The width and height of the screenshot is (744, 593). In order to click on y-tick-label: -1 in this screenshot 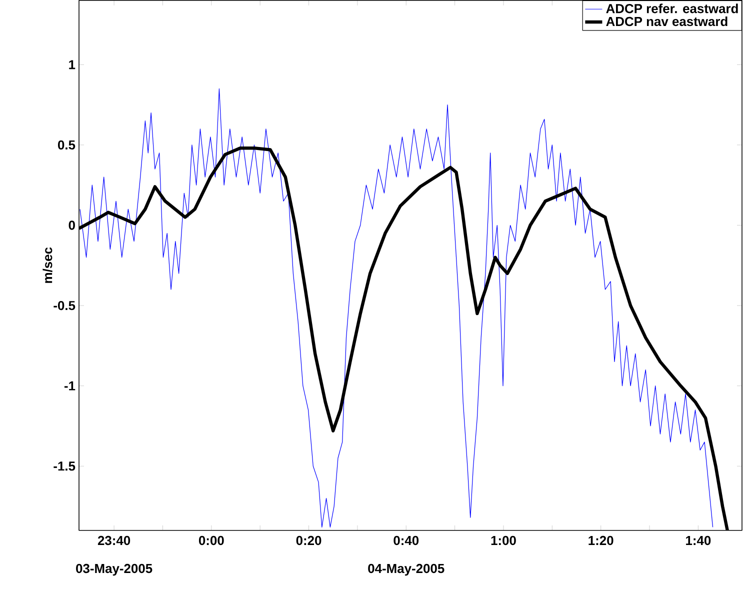, I will do `click(70, 385)`.